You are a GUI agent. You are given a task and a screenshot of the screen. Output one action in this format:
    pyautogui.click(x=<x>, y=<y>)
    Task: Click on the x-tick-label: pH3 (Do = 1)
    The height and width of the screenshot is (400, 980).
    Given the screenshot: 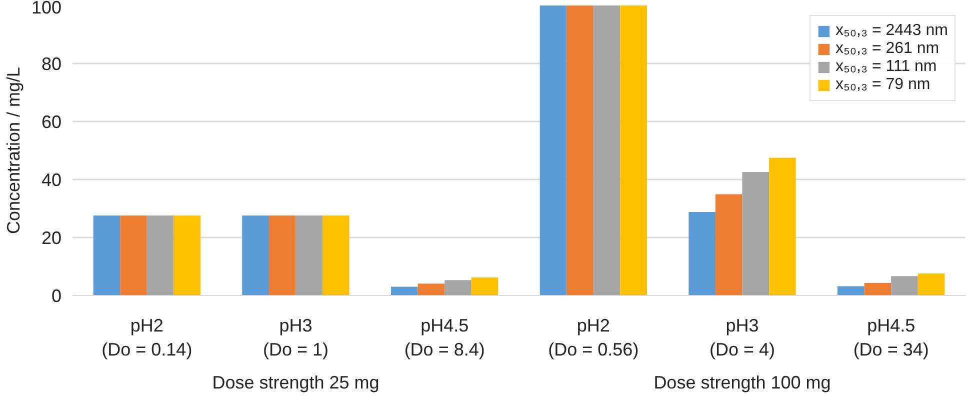 What is the action you would take?
    pyautogui.click(x=295, y=338)
    